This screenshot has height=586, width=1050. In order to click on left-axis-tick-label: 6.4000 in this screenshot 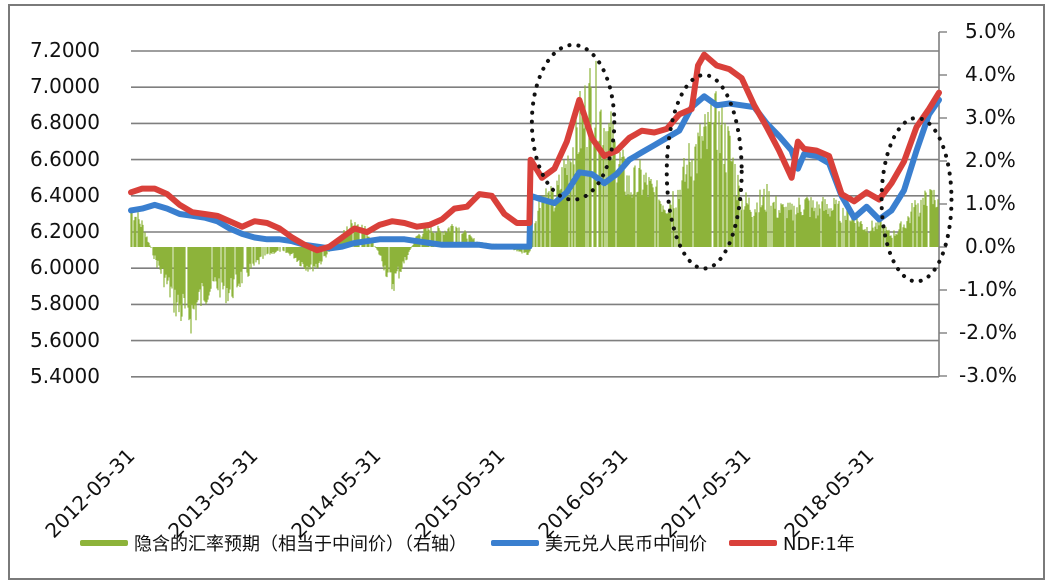, I will do `click(65, 194)`.